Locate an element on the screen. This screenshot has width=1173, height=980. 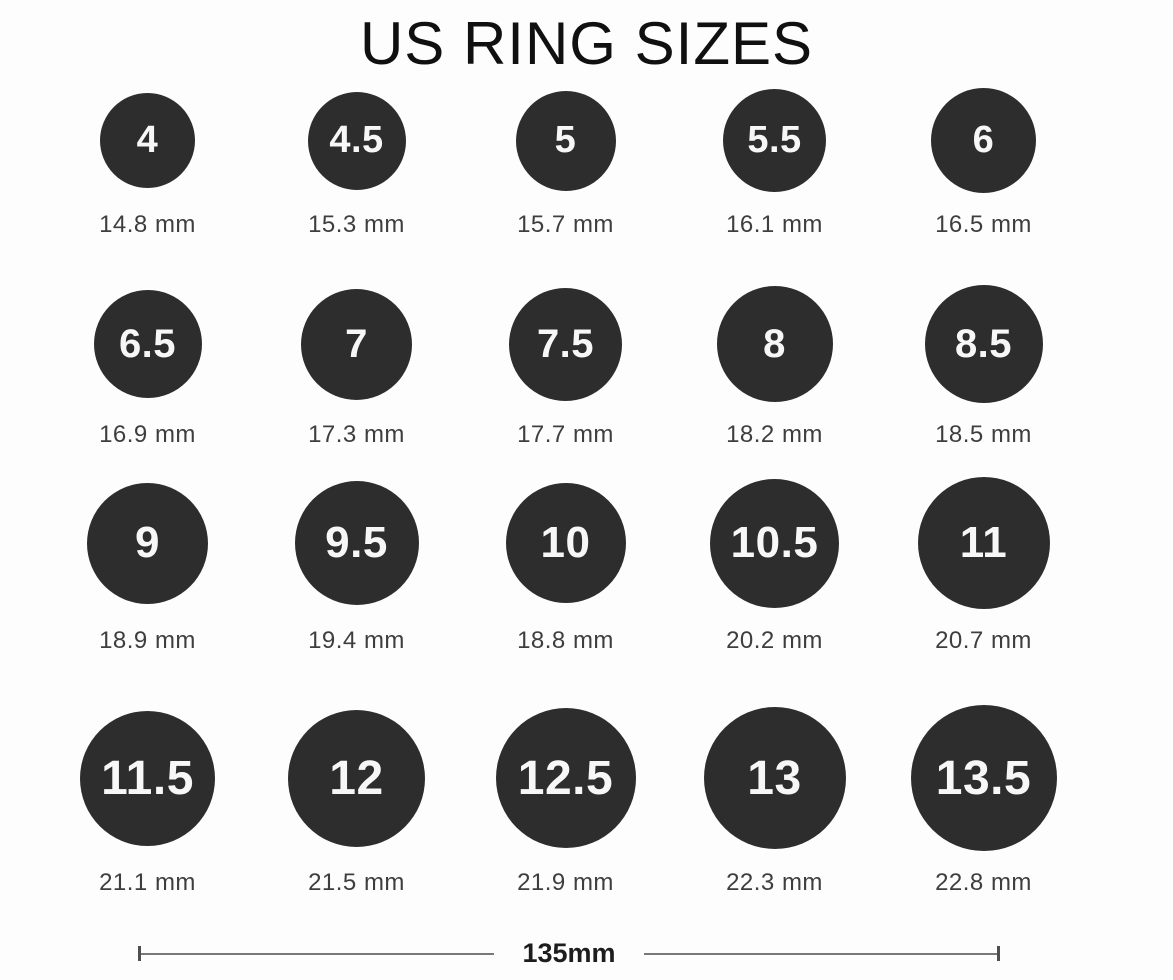
circle-zone: 8 is located at coordinates (774, 344).